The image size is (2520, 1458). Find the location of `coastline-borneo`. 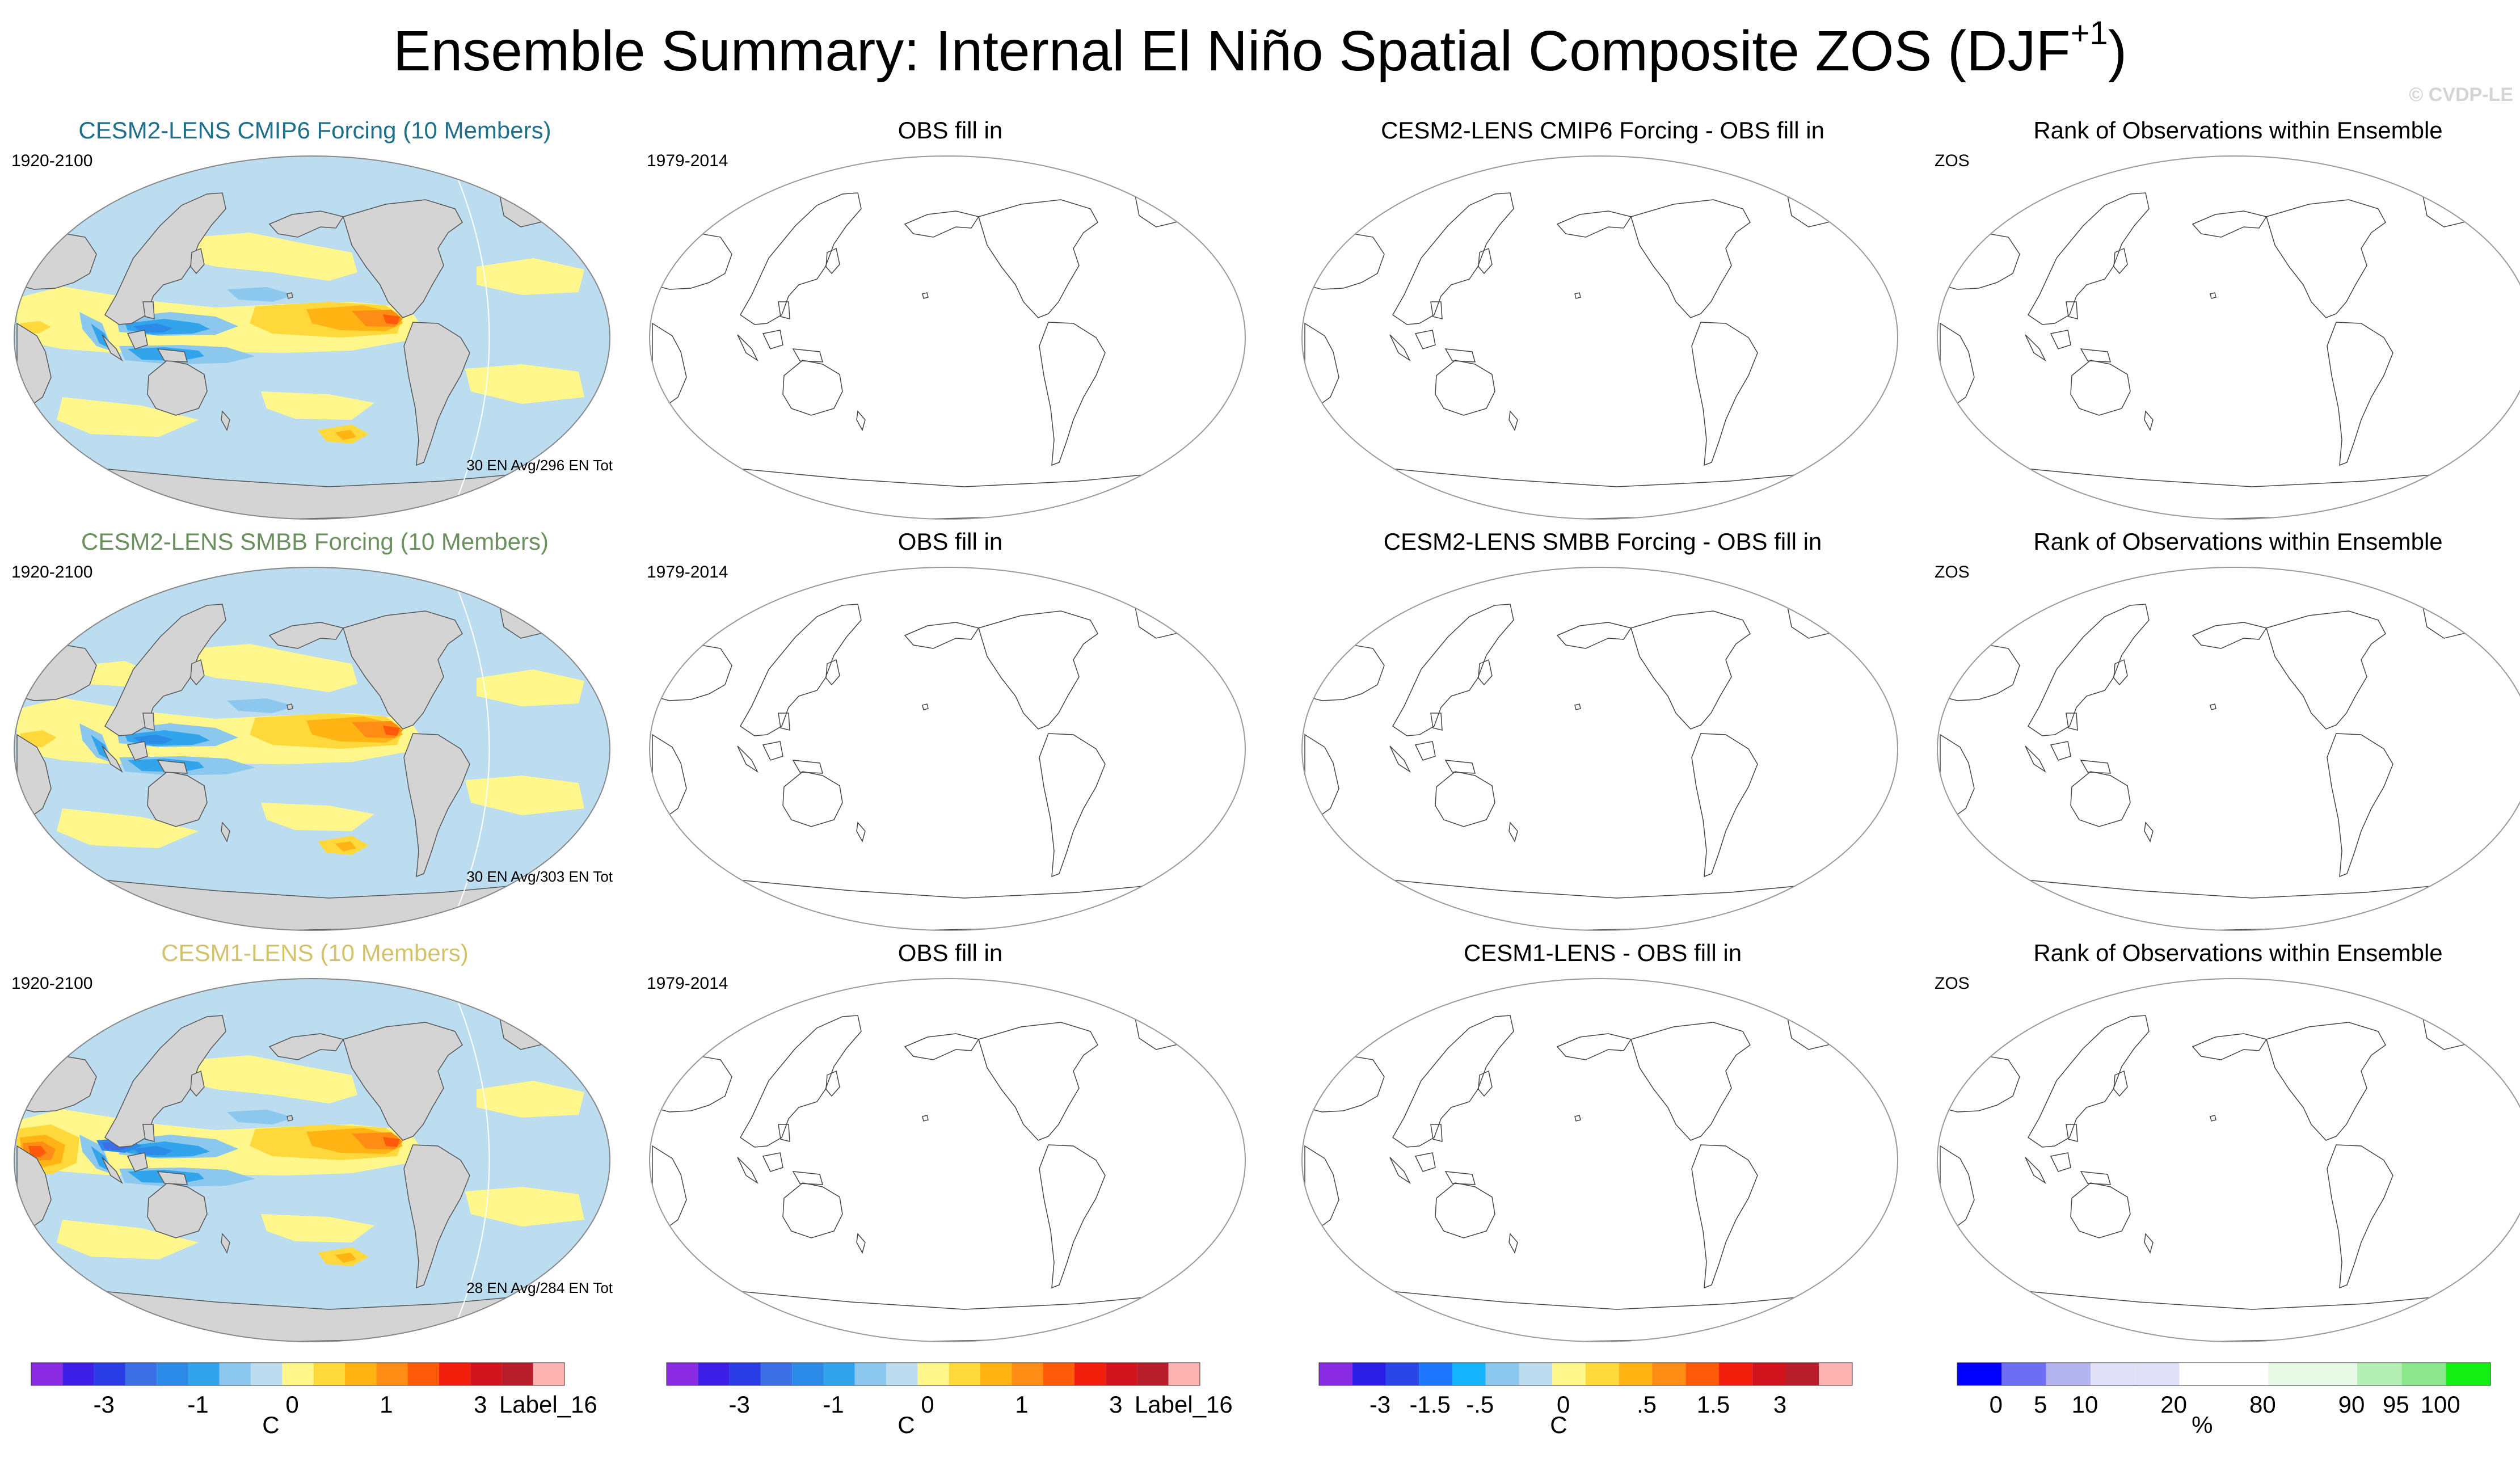

coastline-borneo is located at coordinates (1425, 1162).